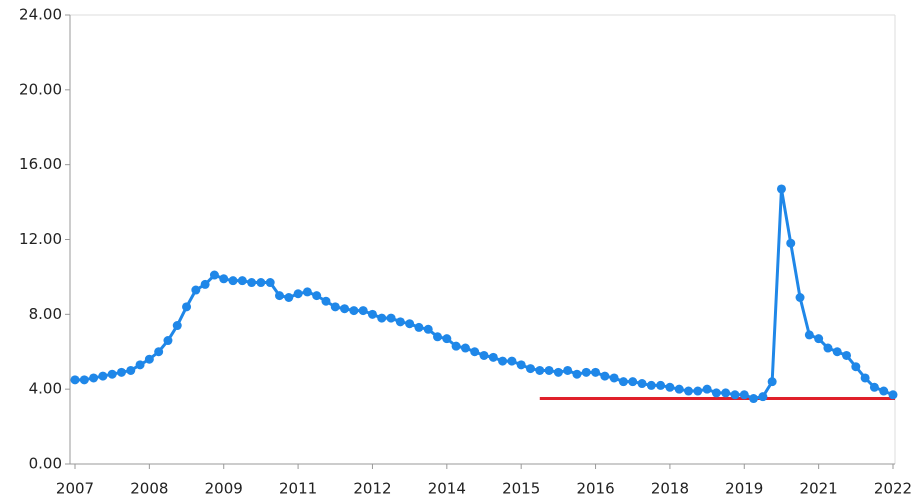 Image resolution: width=912 pixels, height=503 pixels. Describe the element at coordinates (40, 164) in the screenshot. I see `y-tick-label: 16.00` at that location.